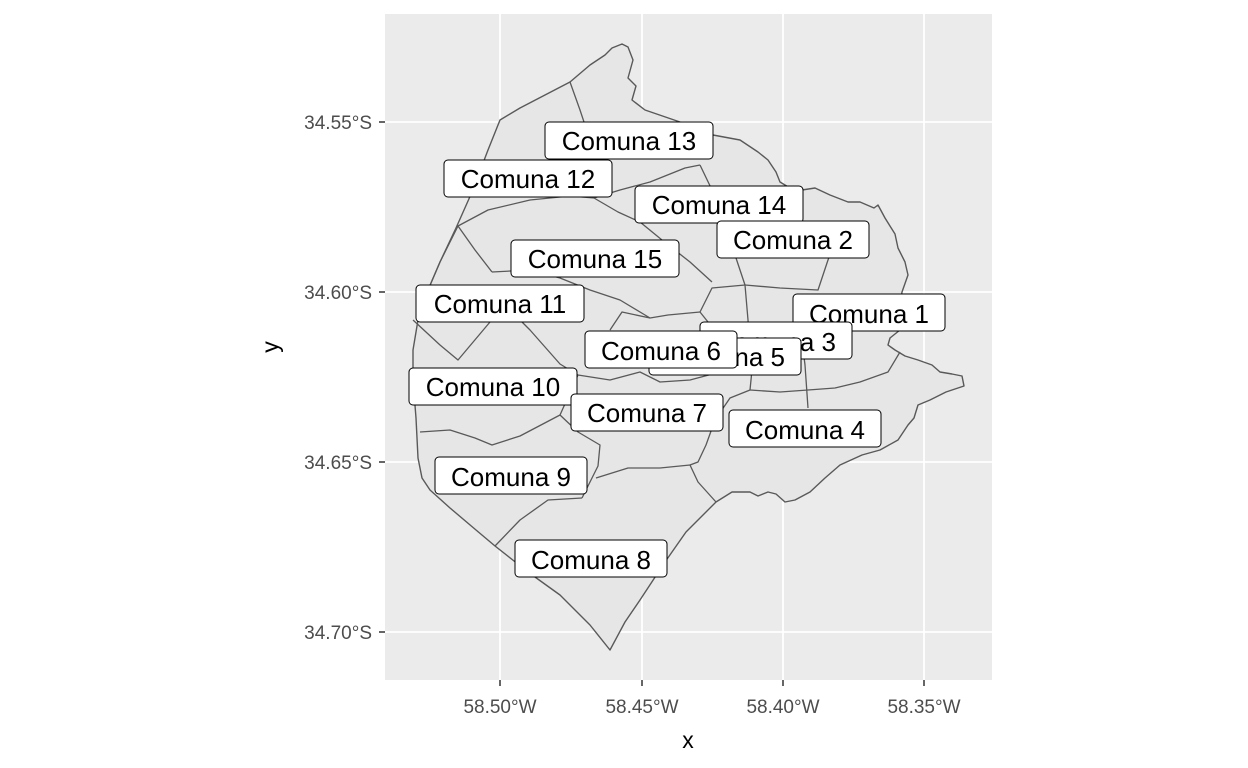 The image size is (1248, 768). I want to click on x-tick-label: 58.35°W, so click(923, 707).